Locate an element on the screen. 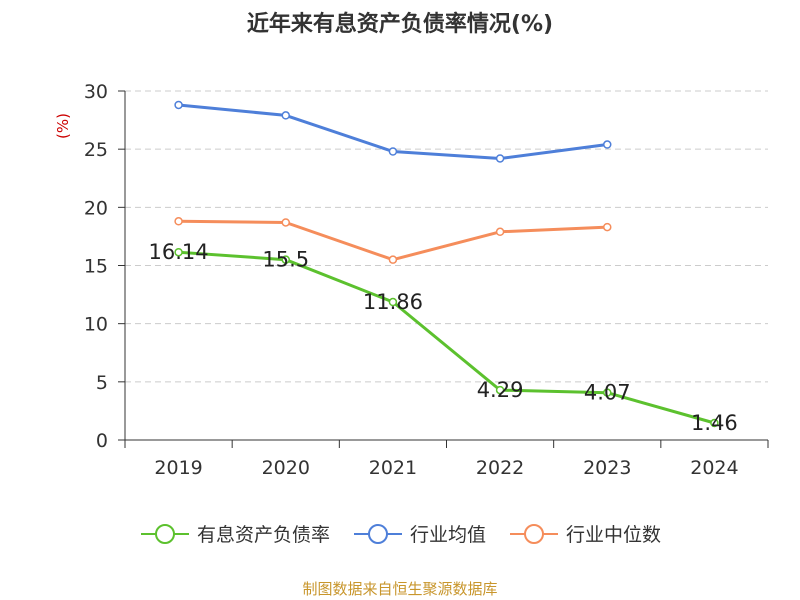  data-label: 15.5 is located at coordinates (285, 260).